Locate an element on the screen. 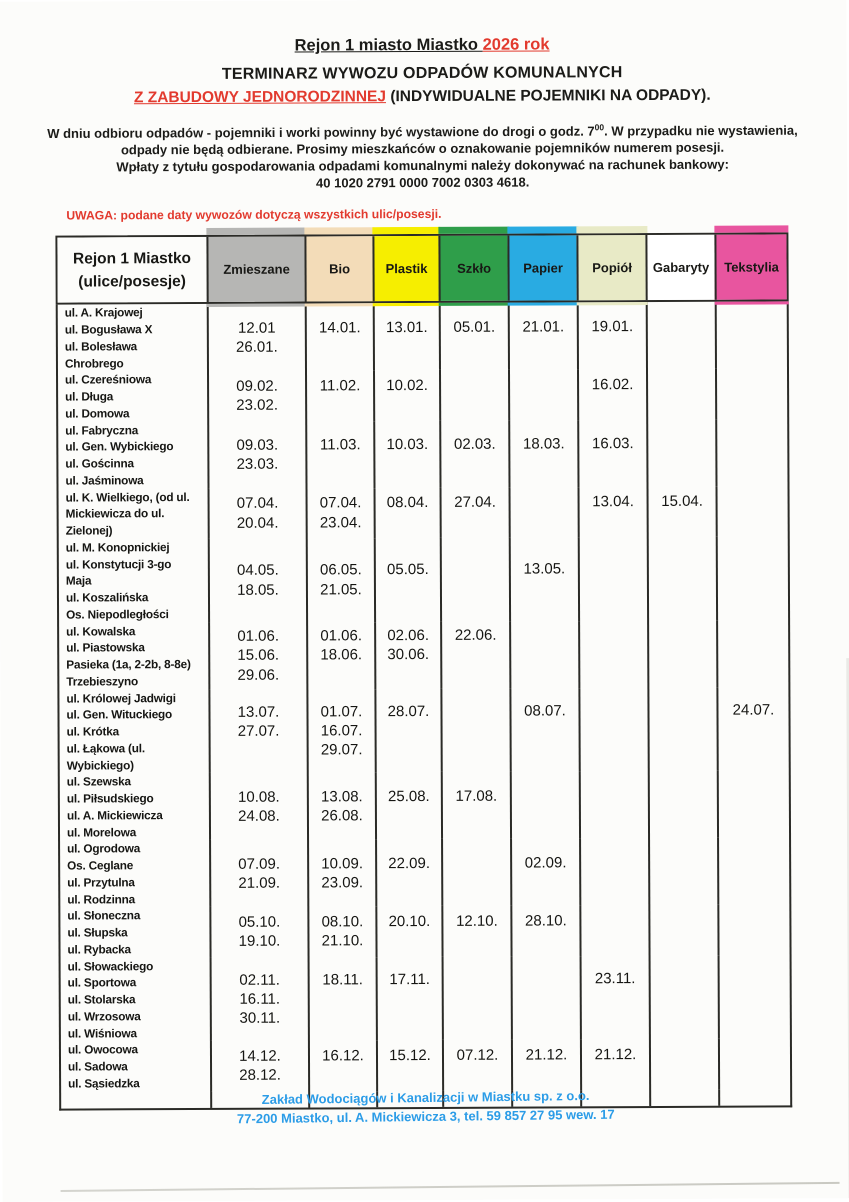  date-stack: 07.04. 23.04. is located at coordinates (340, 513).